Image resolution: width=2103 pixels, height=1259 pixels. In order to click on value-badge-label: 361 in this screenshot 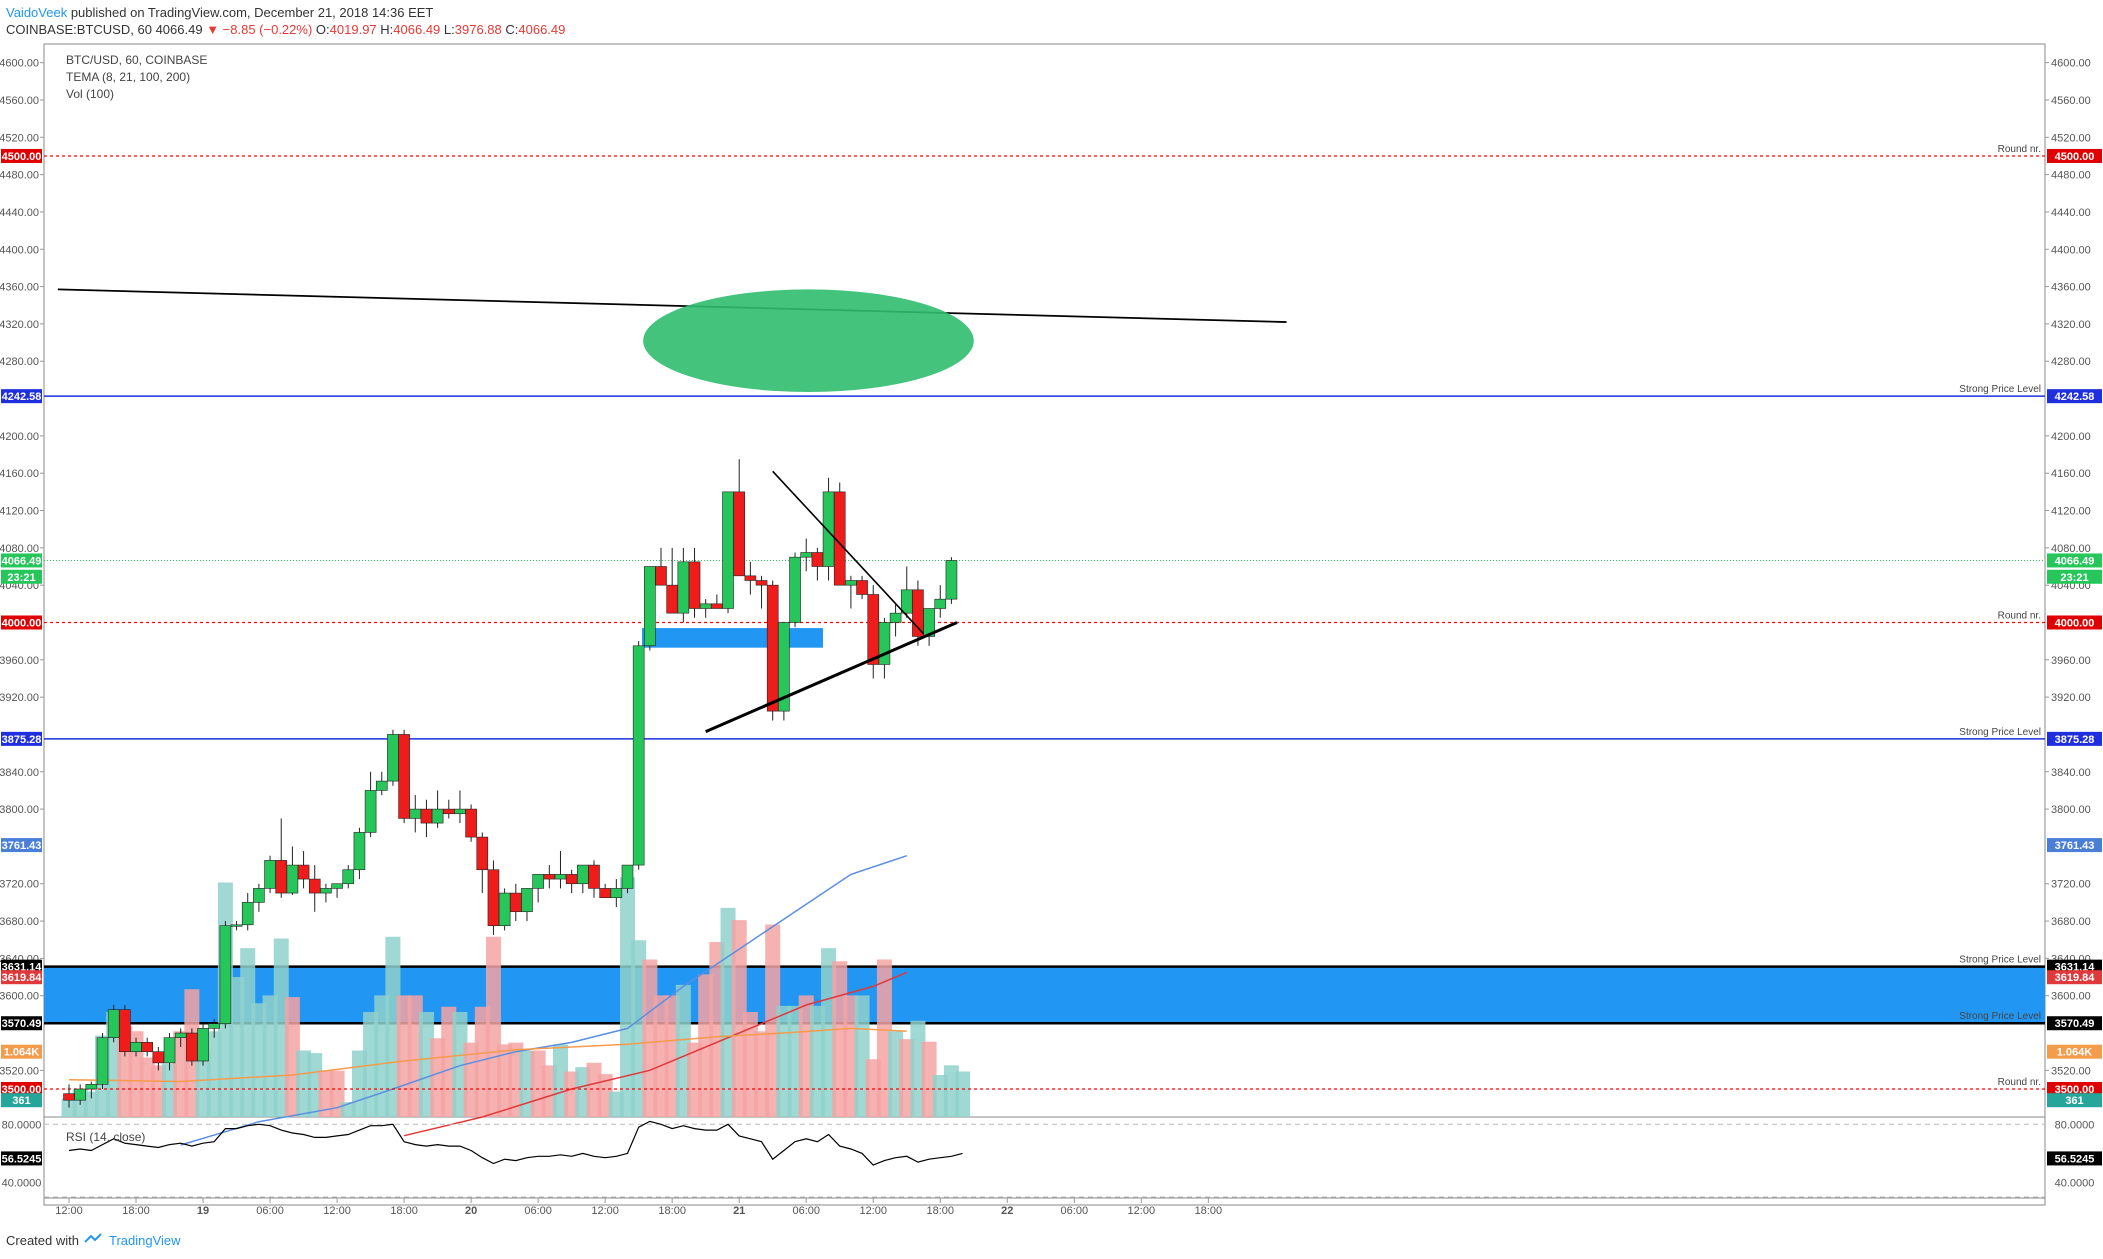, I will do `click(21, 1101)`.